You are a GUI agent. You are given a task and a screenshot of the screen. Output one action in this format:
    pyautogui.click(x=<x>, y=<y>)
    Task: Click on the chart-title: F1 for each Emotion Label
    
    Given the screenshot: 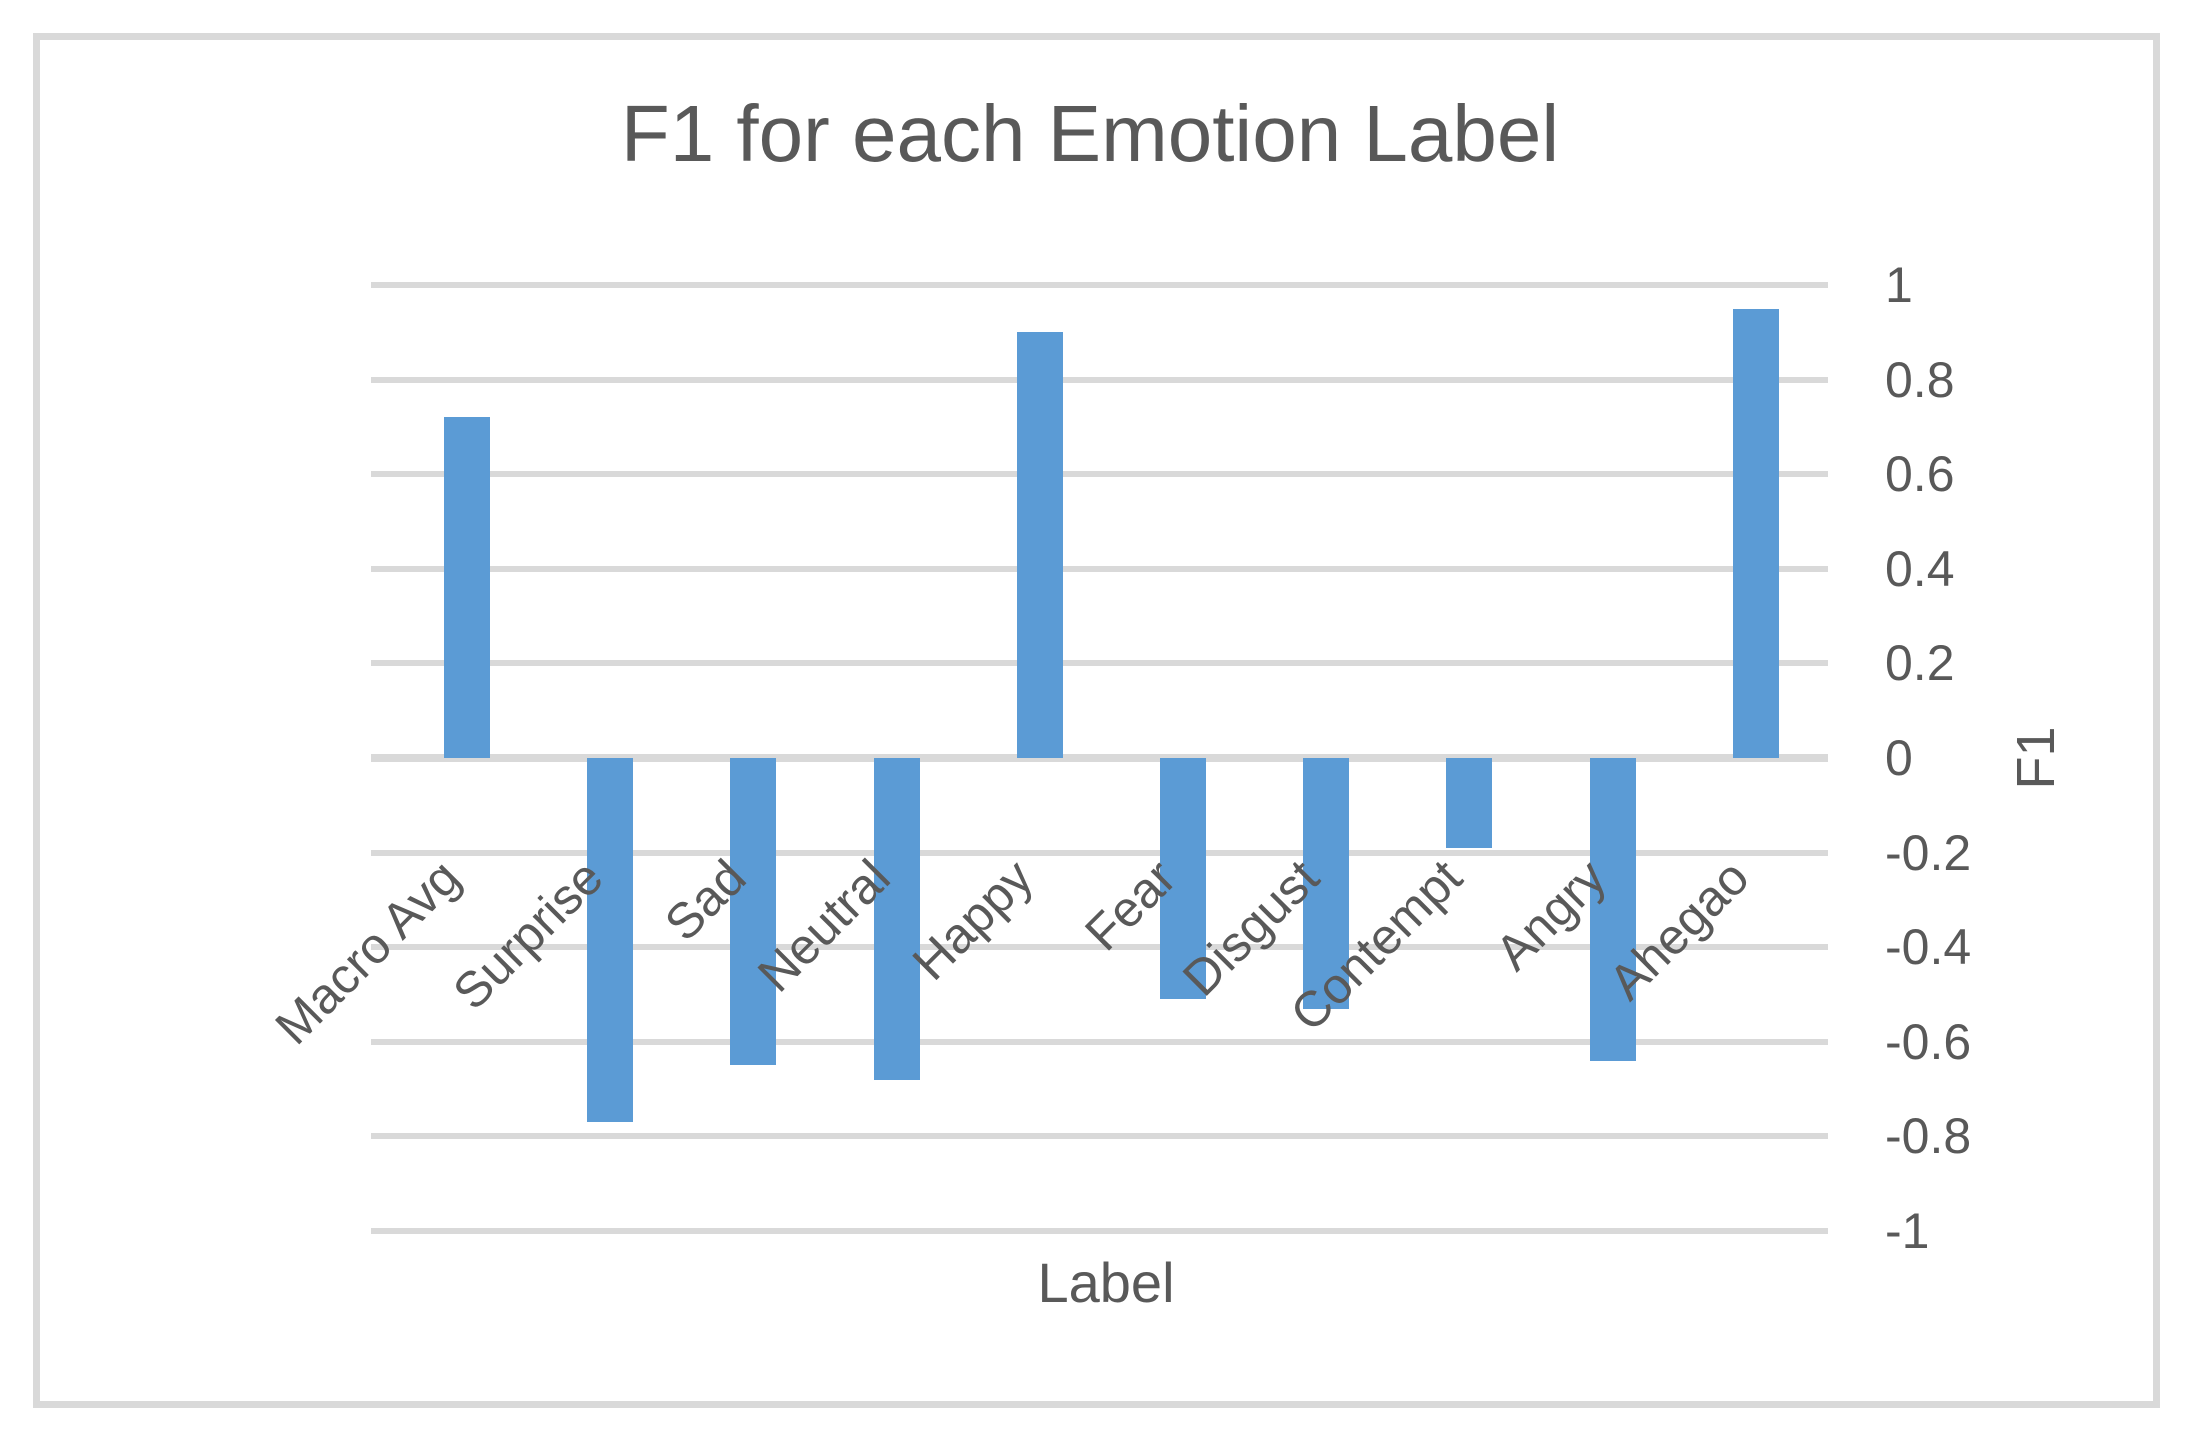 What is the action you would take?
    pyautogui.click(x=1090, y=133)
    